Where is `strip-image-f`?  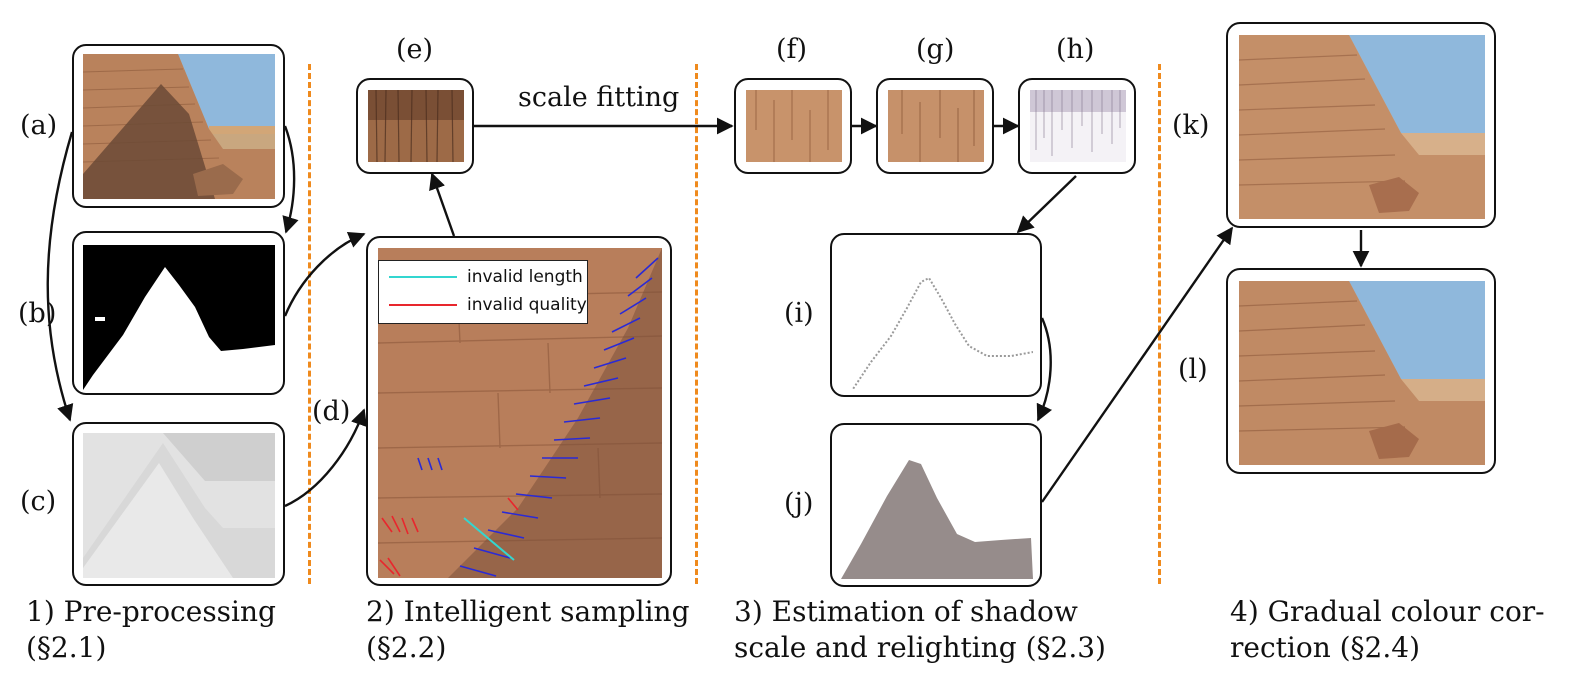
strip-image-f is located at coordinates (794, 126).